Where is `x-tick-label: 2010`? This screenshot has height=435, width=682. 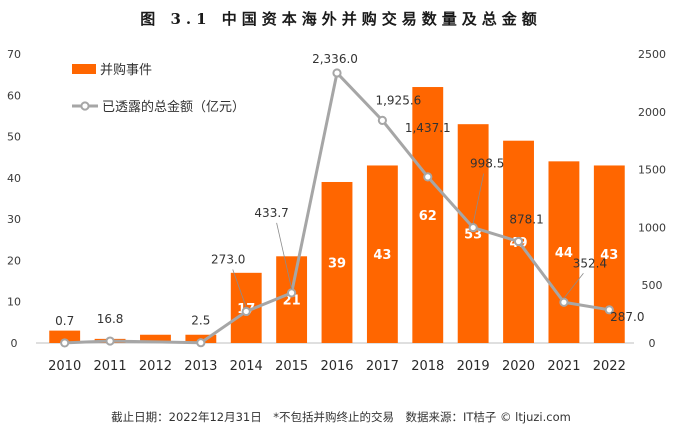
x-tick-label: 2010 is located at coordinates (64, 366).